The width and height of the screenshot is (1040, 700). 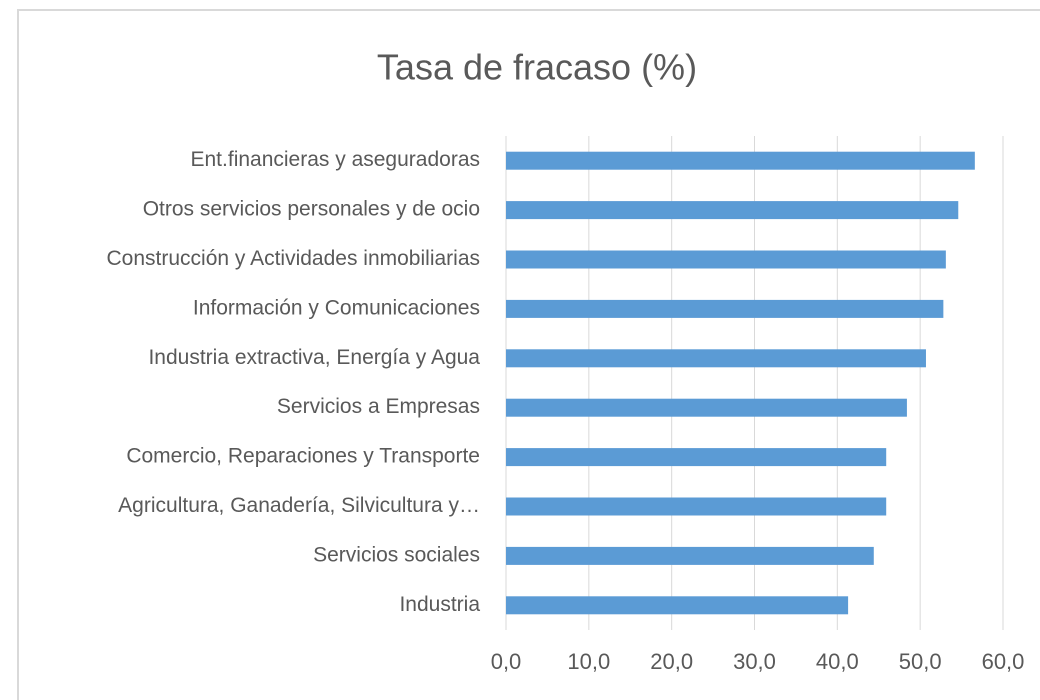 What do you see at coordinates (671, 661) in the screenshot?
I see `x-tick-label: 20,0` at bounding box center [671, 661].